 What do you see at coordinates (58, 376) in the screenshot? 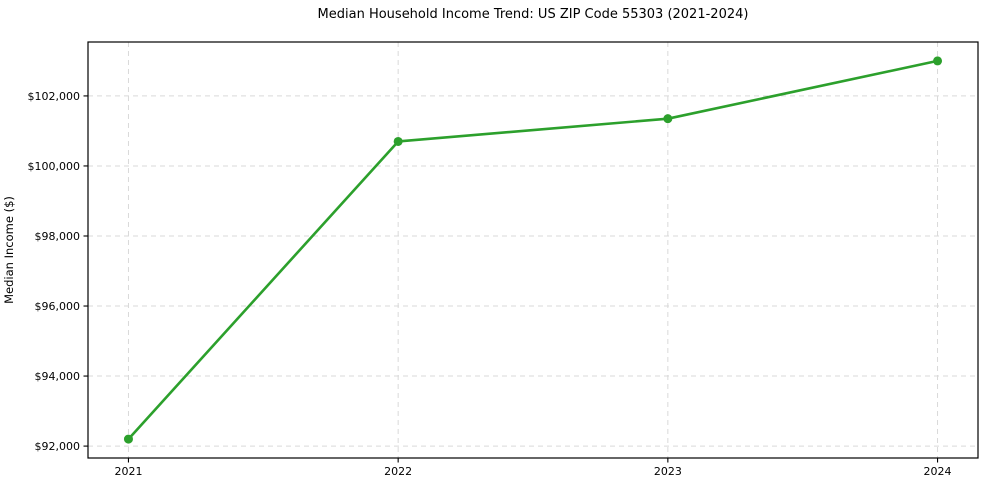
I see `y-tick-label: $94,000` at bounding box center [58, 376].